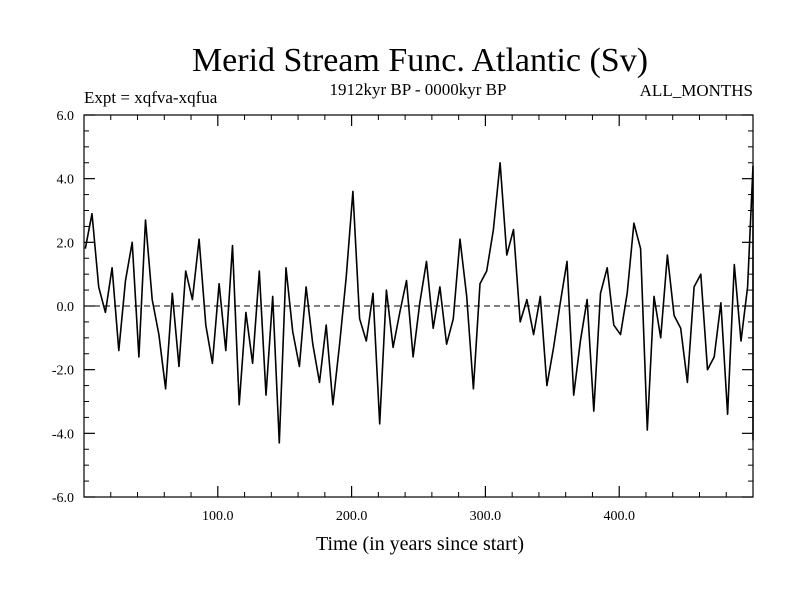 This screenshot has height=600, width=800. I want to click on y-tick-label: -2.0, so click(63, 371).